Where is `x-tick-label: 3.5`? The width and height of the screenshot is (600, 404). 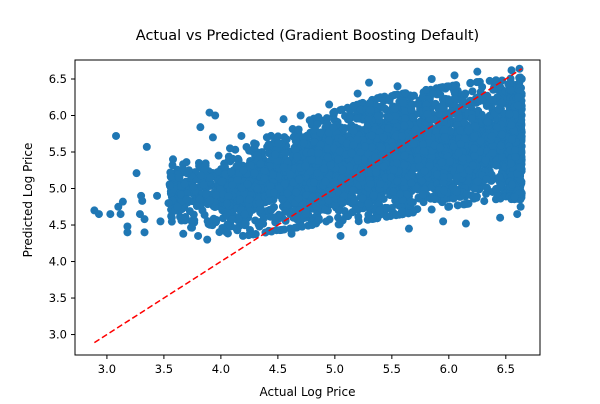 x-tick-label: 3.5 is located at coordinates (164, 369).